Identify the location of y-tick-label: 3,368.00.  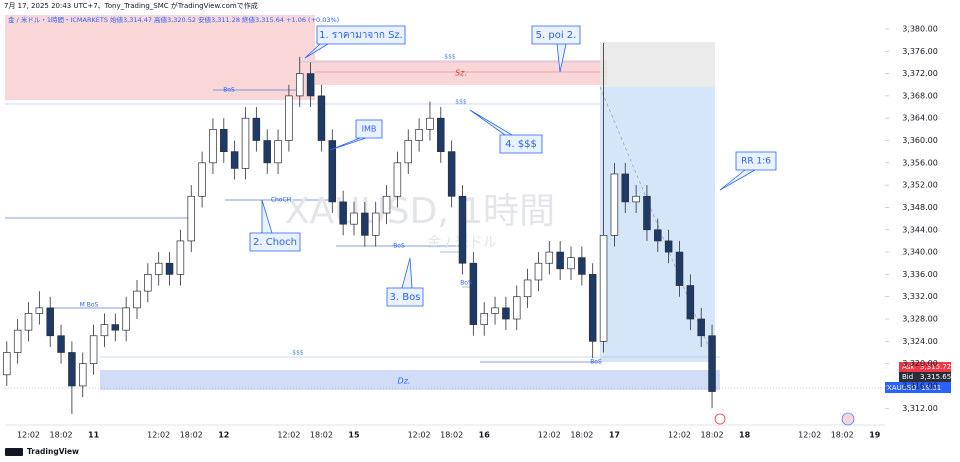
(920, 95).